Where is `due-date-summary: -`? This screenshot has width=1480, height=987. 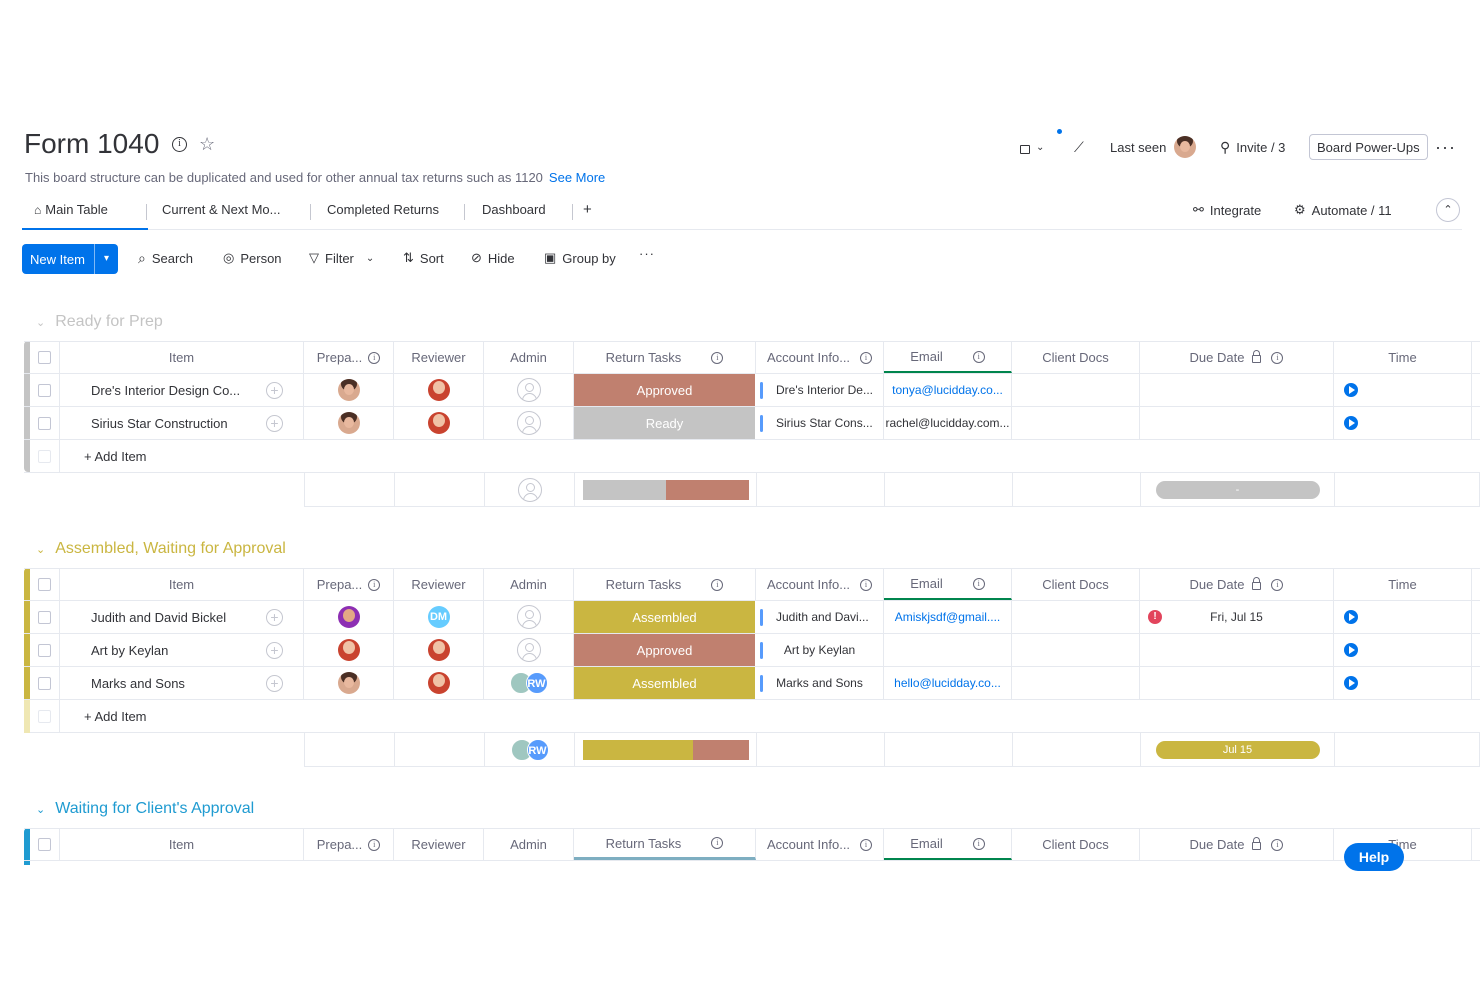 due-date-summary: - is located at coordinates (1238, 489).